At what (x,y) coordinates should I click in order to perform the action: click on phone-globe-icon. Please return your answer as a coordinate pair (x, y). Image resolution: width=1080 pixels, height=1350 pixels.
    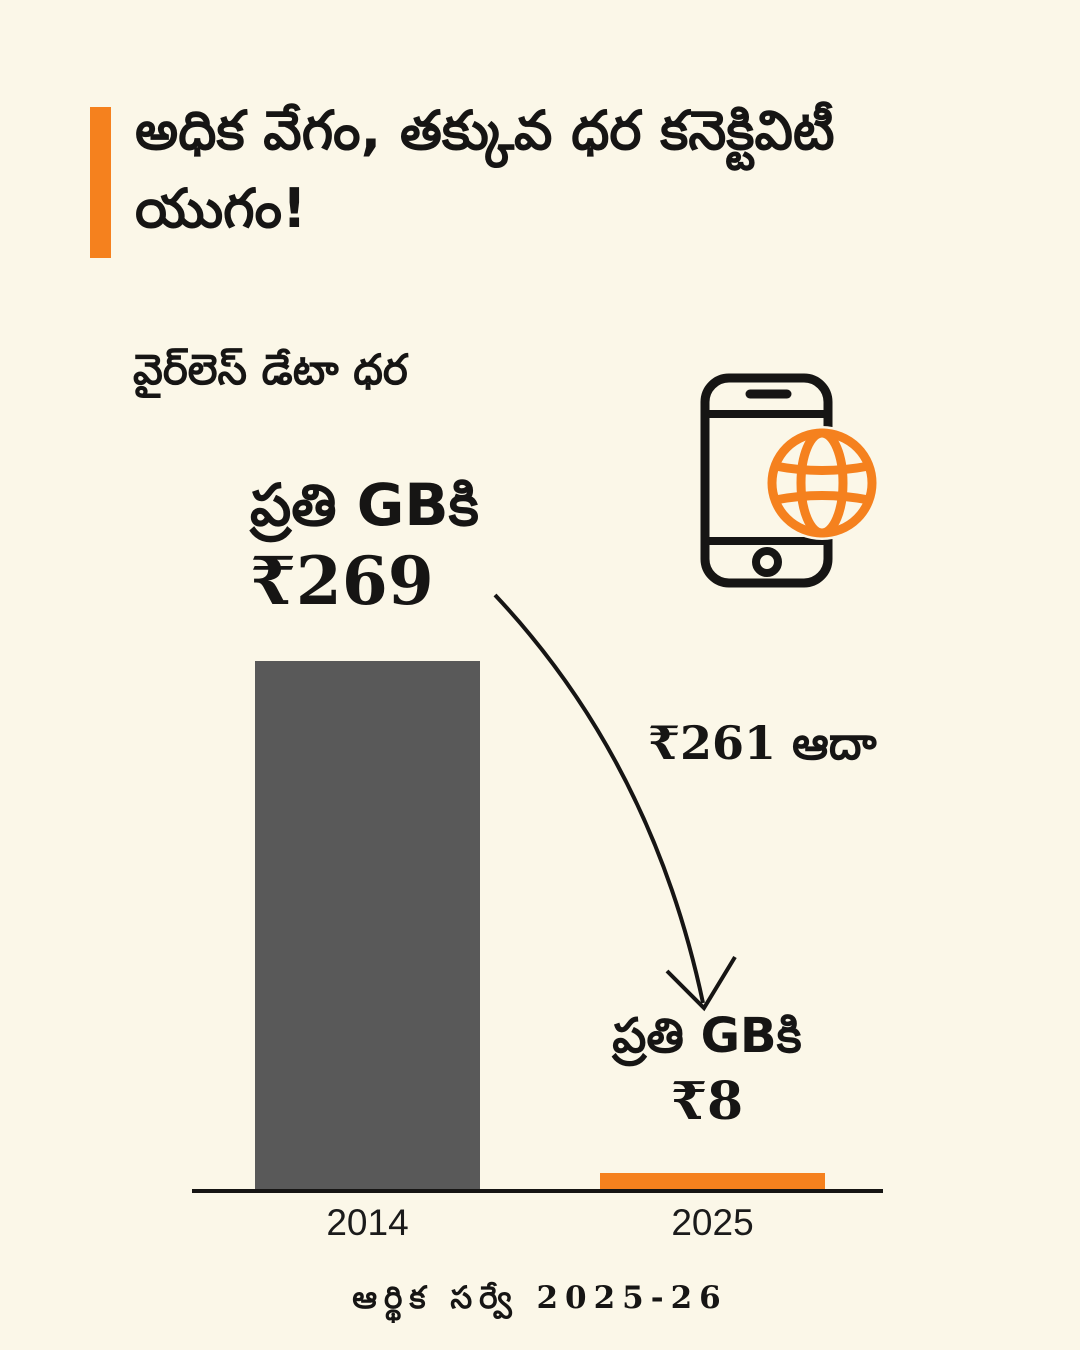
    Looking at the image, I should click on (789, 480).